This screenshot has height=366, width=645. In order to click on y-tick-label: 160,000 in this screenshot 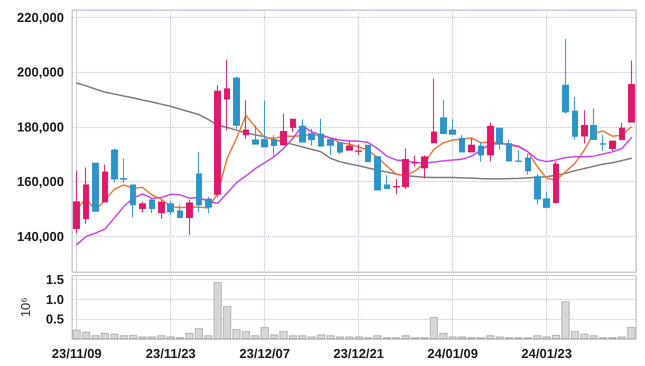, I will do `click(40, 182)`.